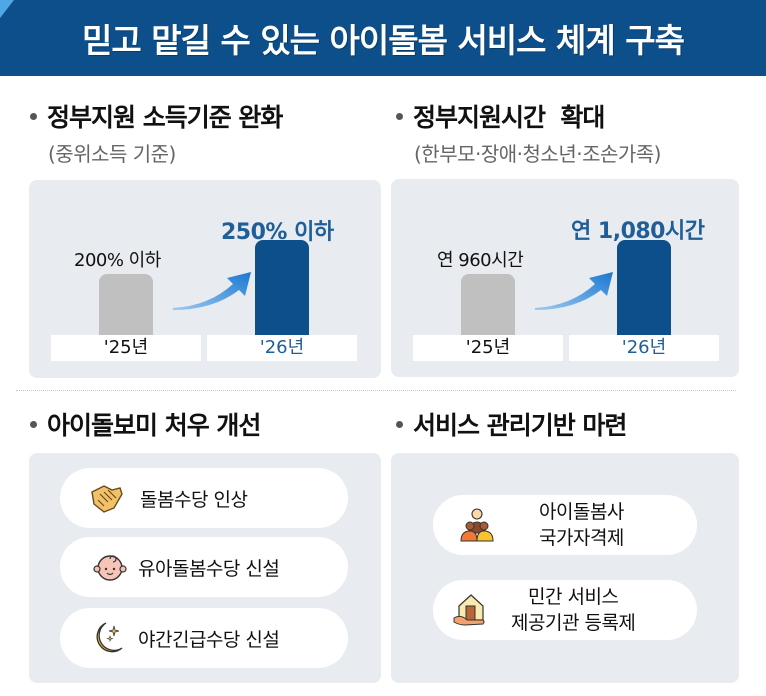  What do you see at coordinates (469, 610) in the screenshot?
I see `house-in-hand-icon` at bounding box center [469, 610].